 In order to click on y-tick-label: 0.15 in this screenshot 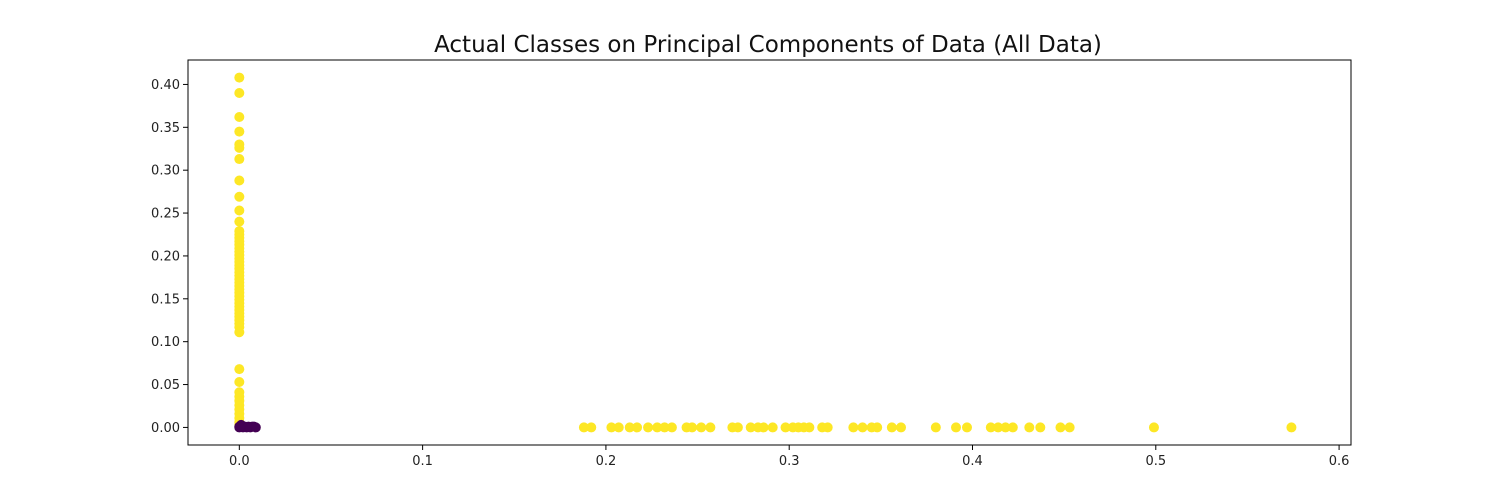, I will do `click(165, 299)`.